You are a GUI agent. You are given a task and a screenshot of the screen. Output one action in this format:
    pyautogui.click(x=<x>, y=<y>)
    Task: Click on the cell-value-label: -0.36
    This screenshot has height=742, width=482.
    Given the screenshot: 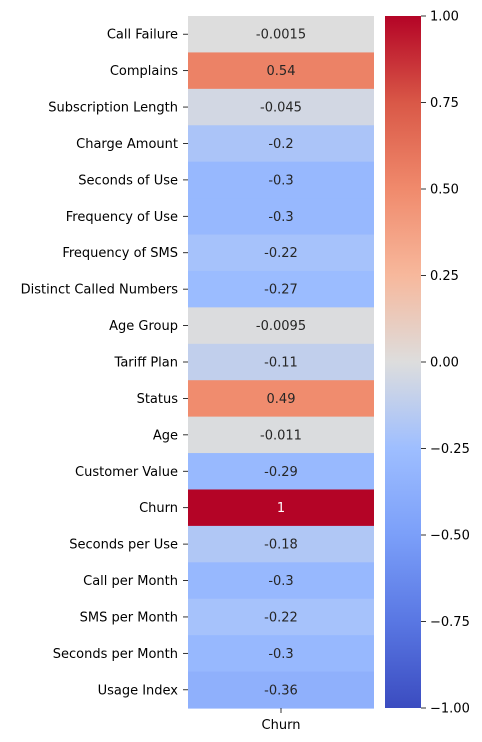 What is the action you would take?
    pyautogui.click(x=281, y=690)
    